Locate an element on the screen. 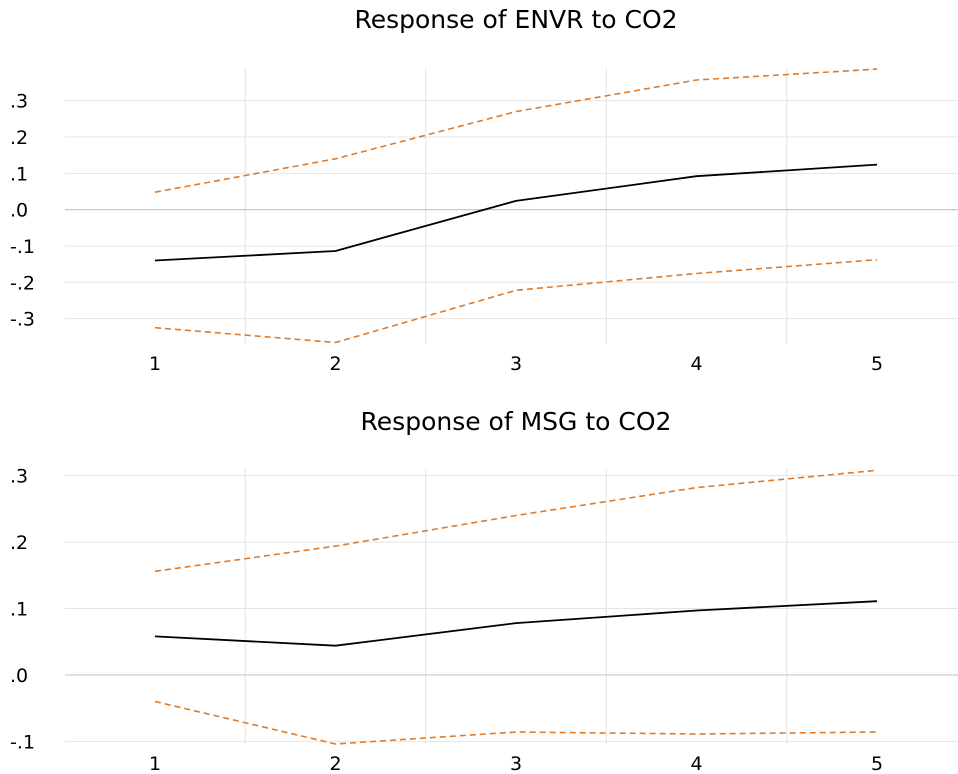 The width and height of the screenshot is (958, 774). chart-title: Response of MSG to CO2 is located at coordinates (516, 421).